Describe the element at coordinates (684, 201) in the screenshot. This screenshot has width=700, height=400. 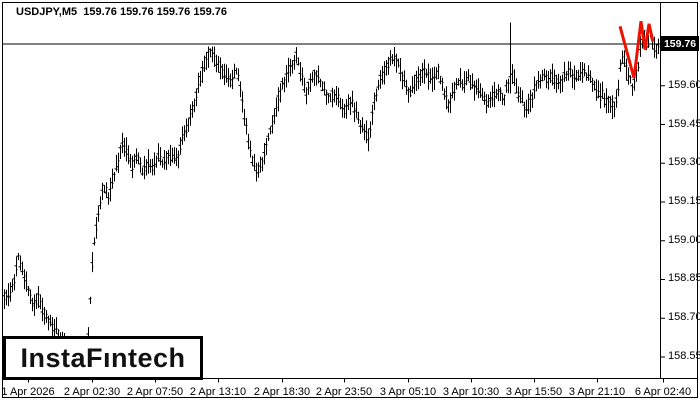
I see `price-axis-label: 159.15` at that location.